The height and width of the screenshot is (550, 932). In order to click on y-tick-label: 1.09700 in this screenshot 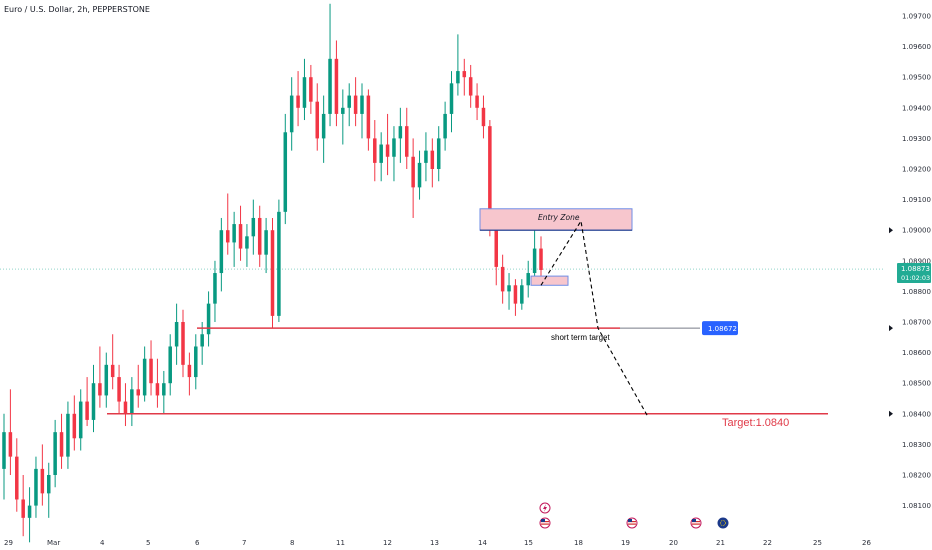, I will do `click(916, 17)`.